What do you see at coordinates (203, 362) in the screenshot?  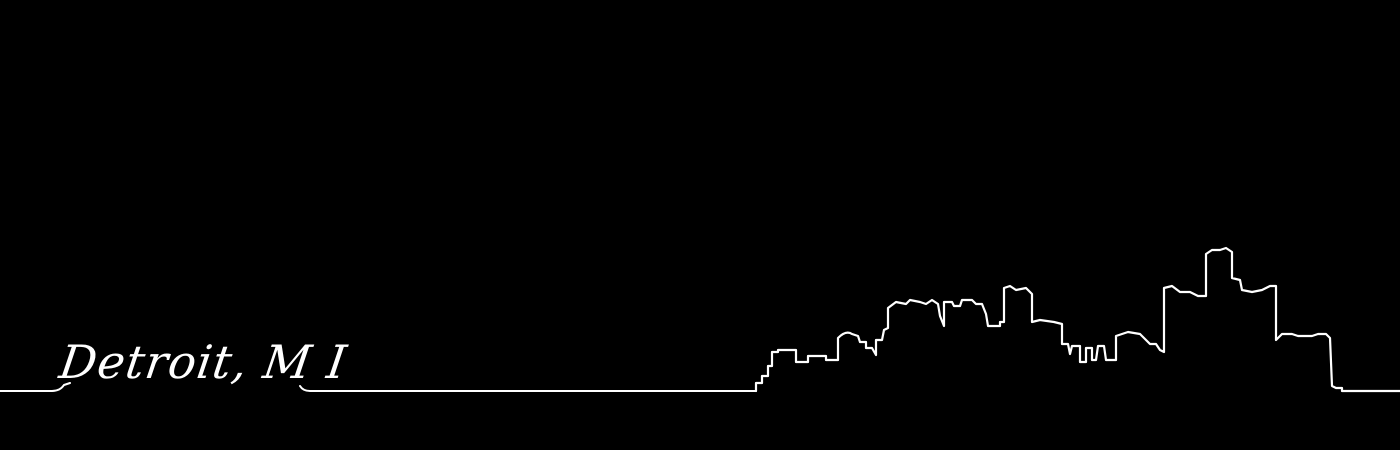 I see `city-caption: Detroit, M I` at bounding box center [203, 362].